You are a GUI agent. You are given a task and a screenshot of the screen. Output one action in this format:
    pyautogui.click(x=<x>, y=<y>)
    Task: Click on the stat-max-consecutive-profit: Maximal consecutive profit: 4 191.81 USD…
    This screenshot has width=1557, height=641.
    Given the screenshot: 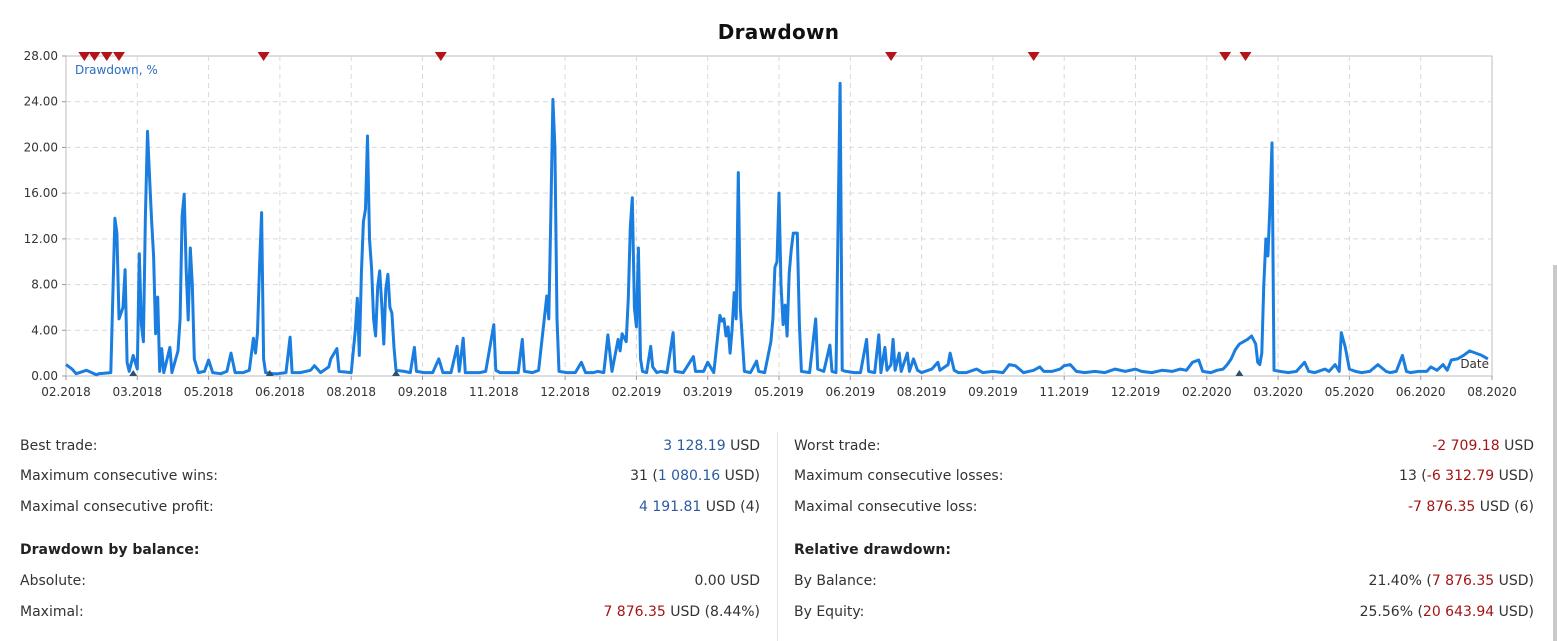 What is the action you would take?
    pyautogui.click(x=390, y=509)
    